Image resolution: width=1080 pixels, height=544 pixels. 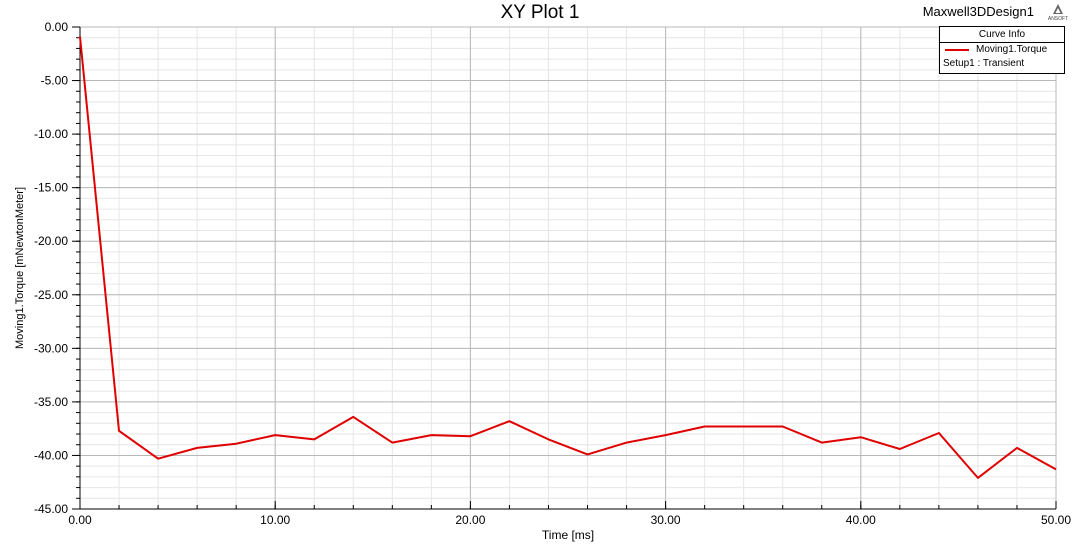 What do you see at coordinates (51, 188) in the screenshot?
I see `y-tick-label: -15.00` at bounding box center [51, 188].